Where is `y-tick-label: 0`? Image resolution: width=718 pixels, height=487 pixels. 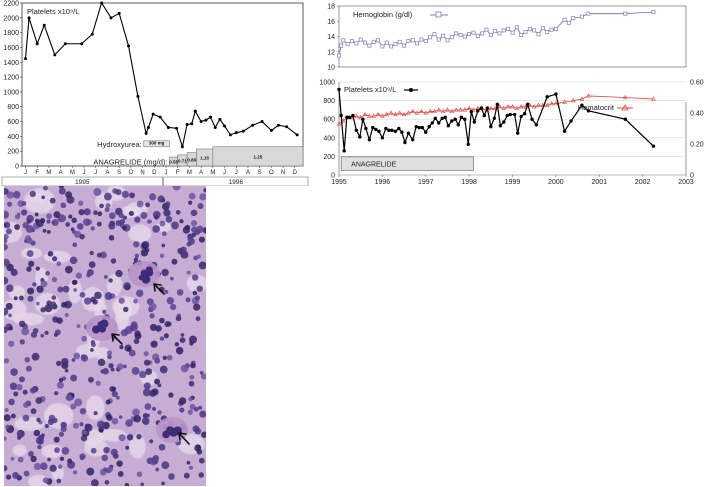 y-tick-label: 0 is located at coordinates (333, 176).